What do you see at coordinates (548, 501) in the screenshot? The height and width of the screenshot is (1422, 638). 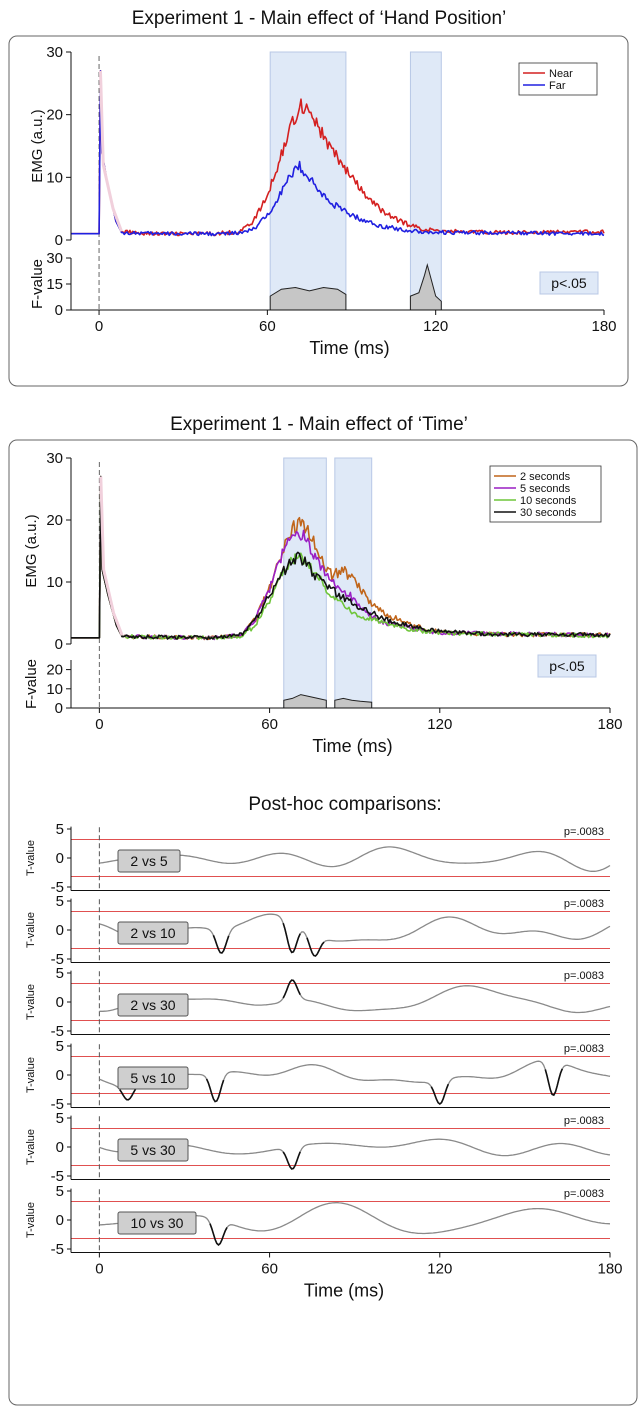 I see `legend-label: 10 seconds` at bounding box center [548, 501].